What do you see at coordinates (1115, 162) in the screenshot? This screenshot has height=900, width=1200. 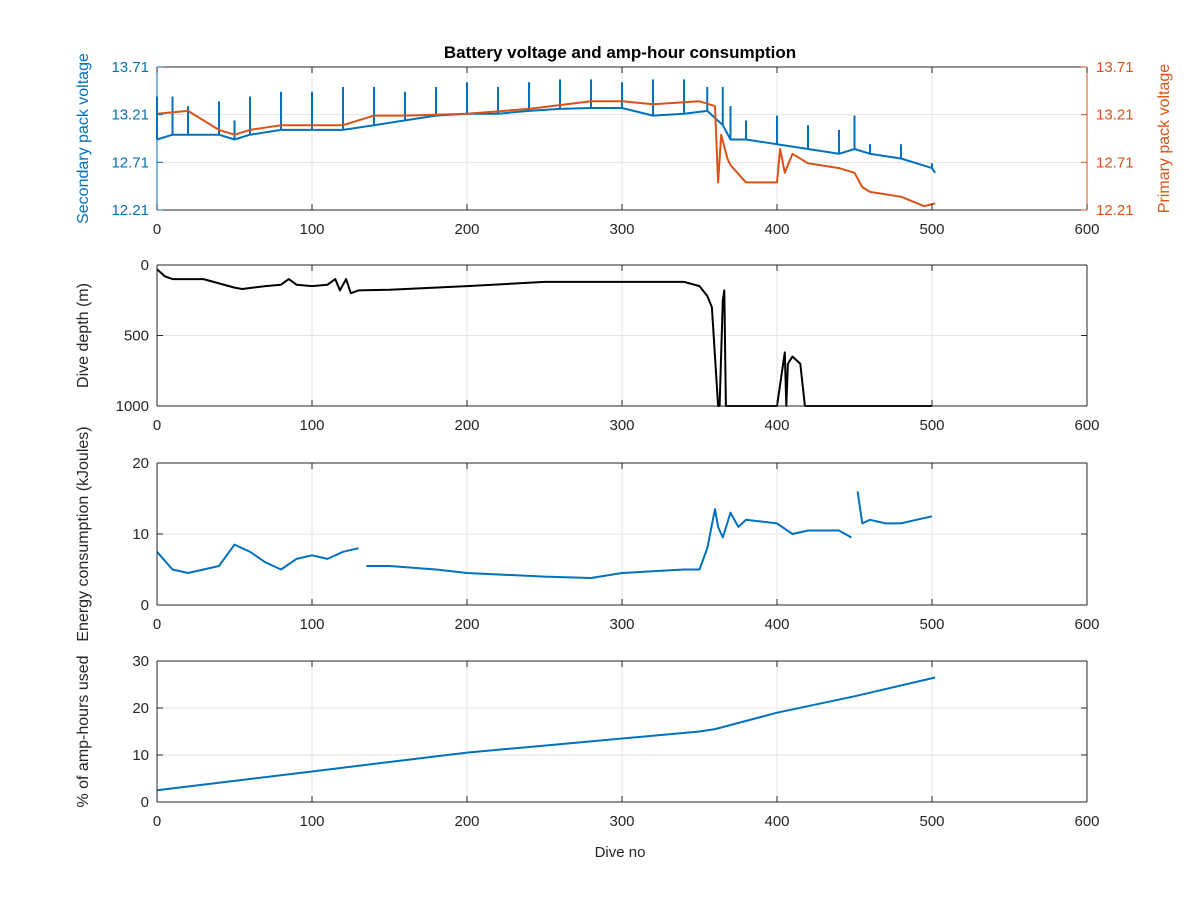 I see `y-right-tick-label: 12.71` at bounding box center [1115, 162].